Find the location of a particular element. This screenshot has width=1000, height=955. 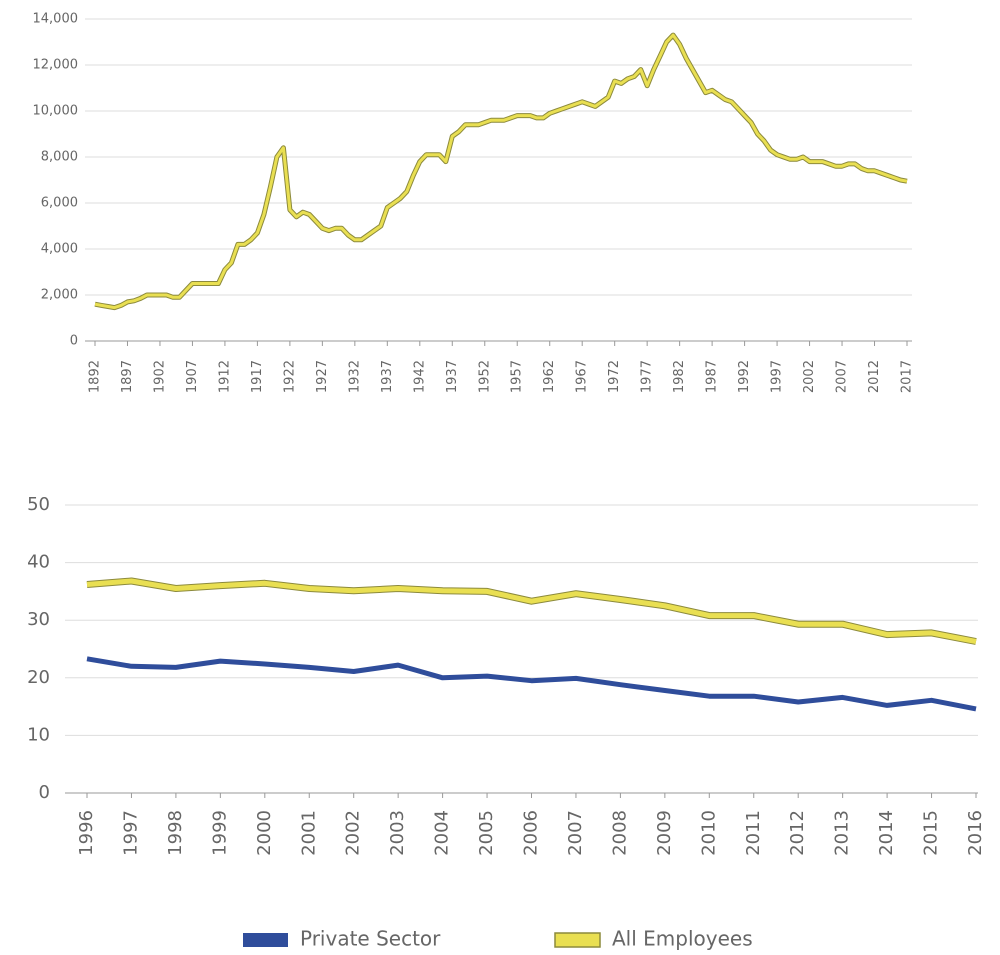

x-tick-label: 1932 is located at coordinates (354, 376).